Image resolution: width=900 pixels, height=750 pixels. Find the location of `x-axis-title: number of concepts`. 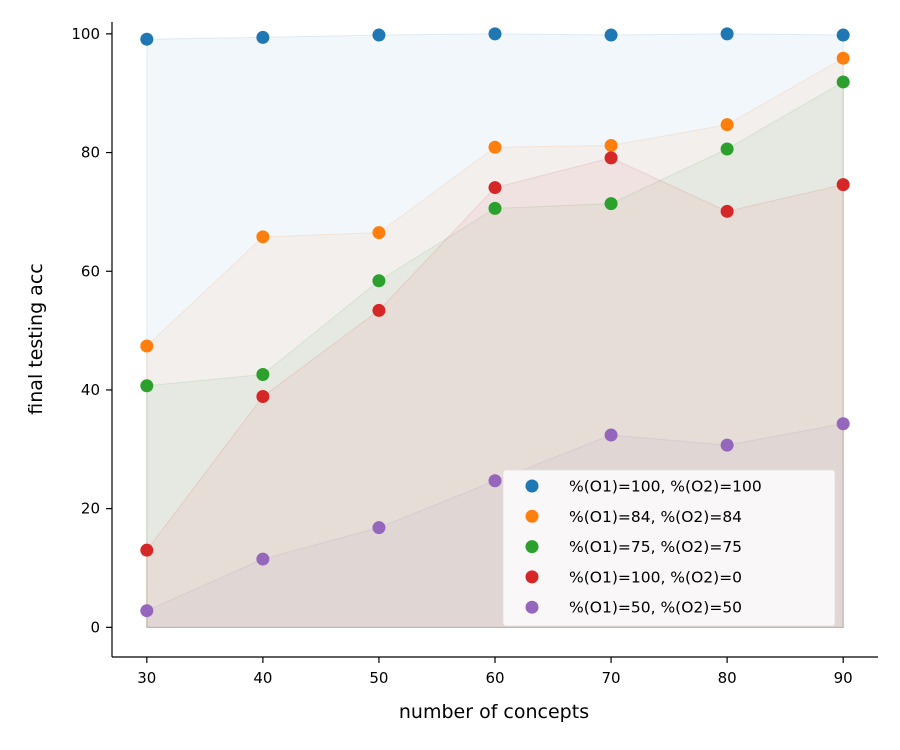

x-axis-title: number of concepts is located at coordinates (494, 712).